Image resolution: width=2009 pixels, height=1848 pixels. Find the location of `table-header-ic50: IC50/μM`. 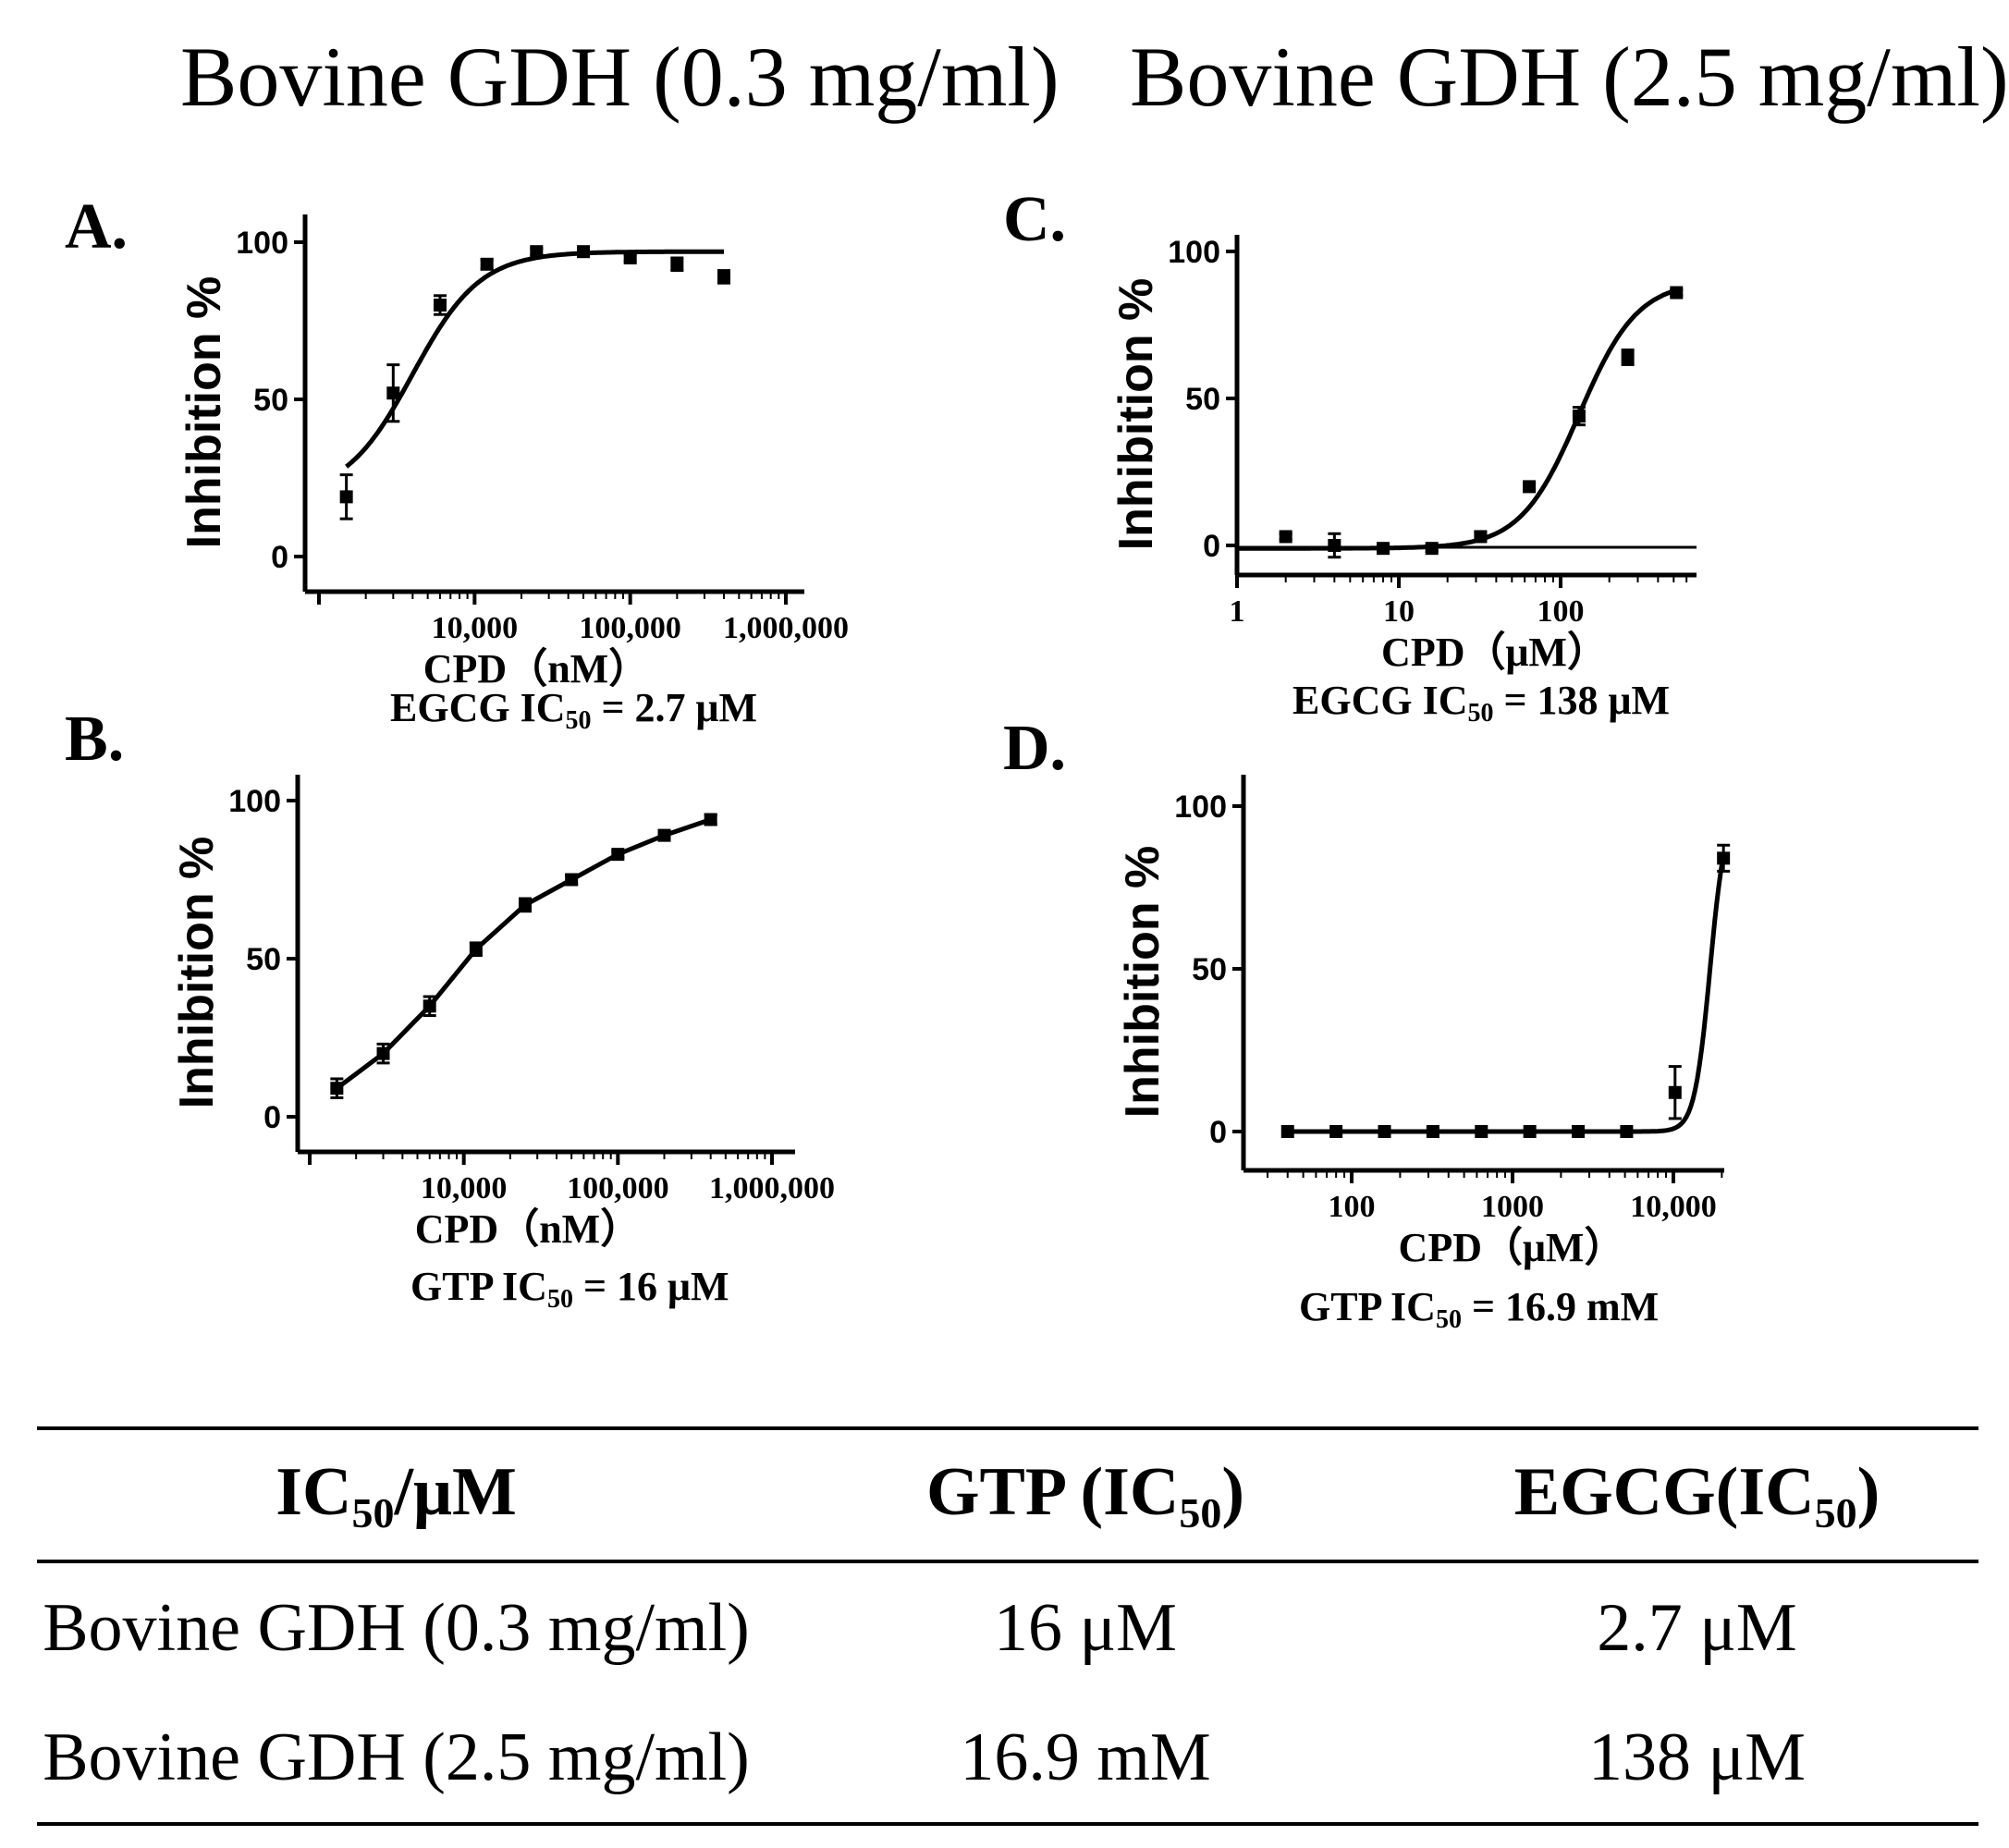

table-header-ic50: IC50/μM is located at coordinates (397, 1494).